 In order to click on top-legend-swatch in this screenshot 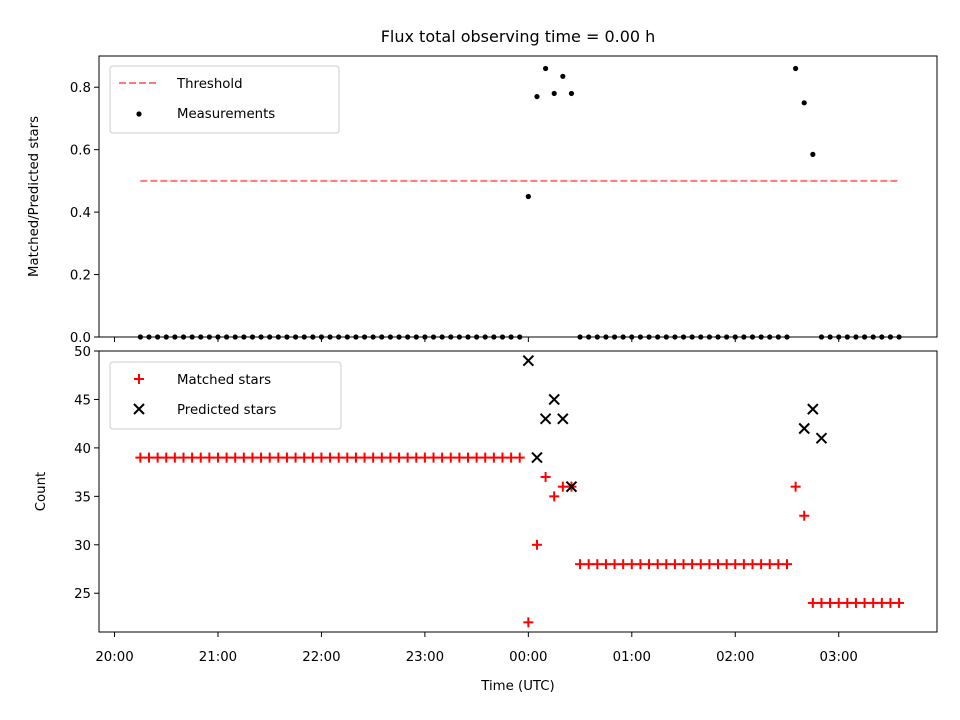, I will do `click(139, 114)`.